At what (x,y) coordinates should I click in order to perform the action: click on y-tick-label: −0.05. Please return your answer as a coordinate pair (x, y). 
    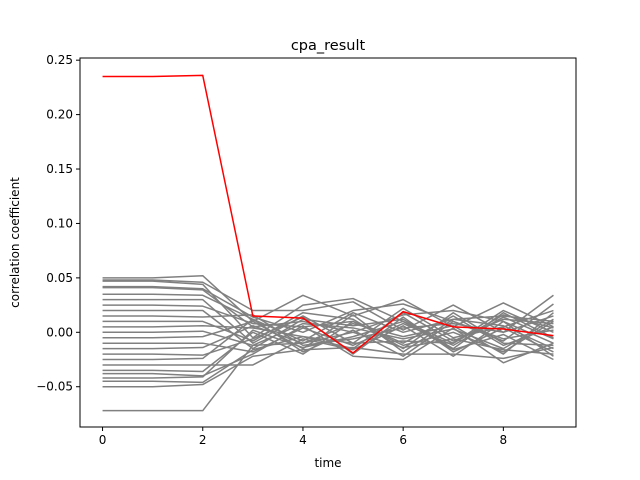
    Looking at the image, I should click on (54, 387).